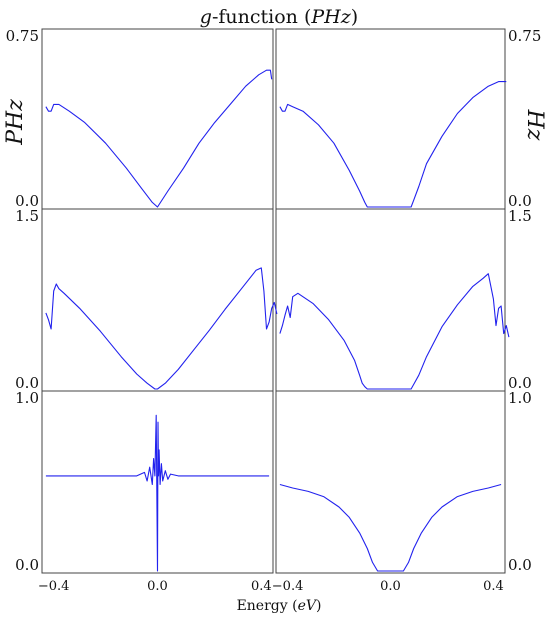 This screenshot has width=550, height=618. Describe the element at coordinates (22, 36) in the screenshot. I see `ytick-top-left-0: 0.75` at that location.